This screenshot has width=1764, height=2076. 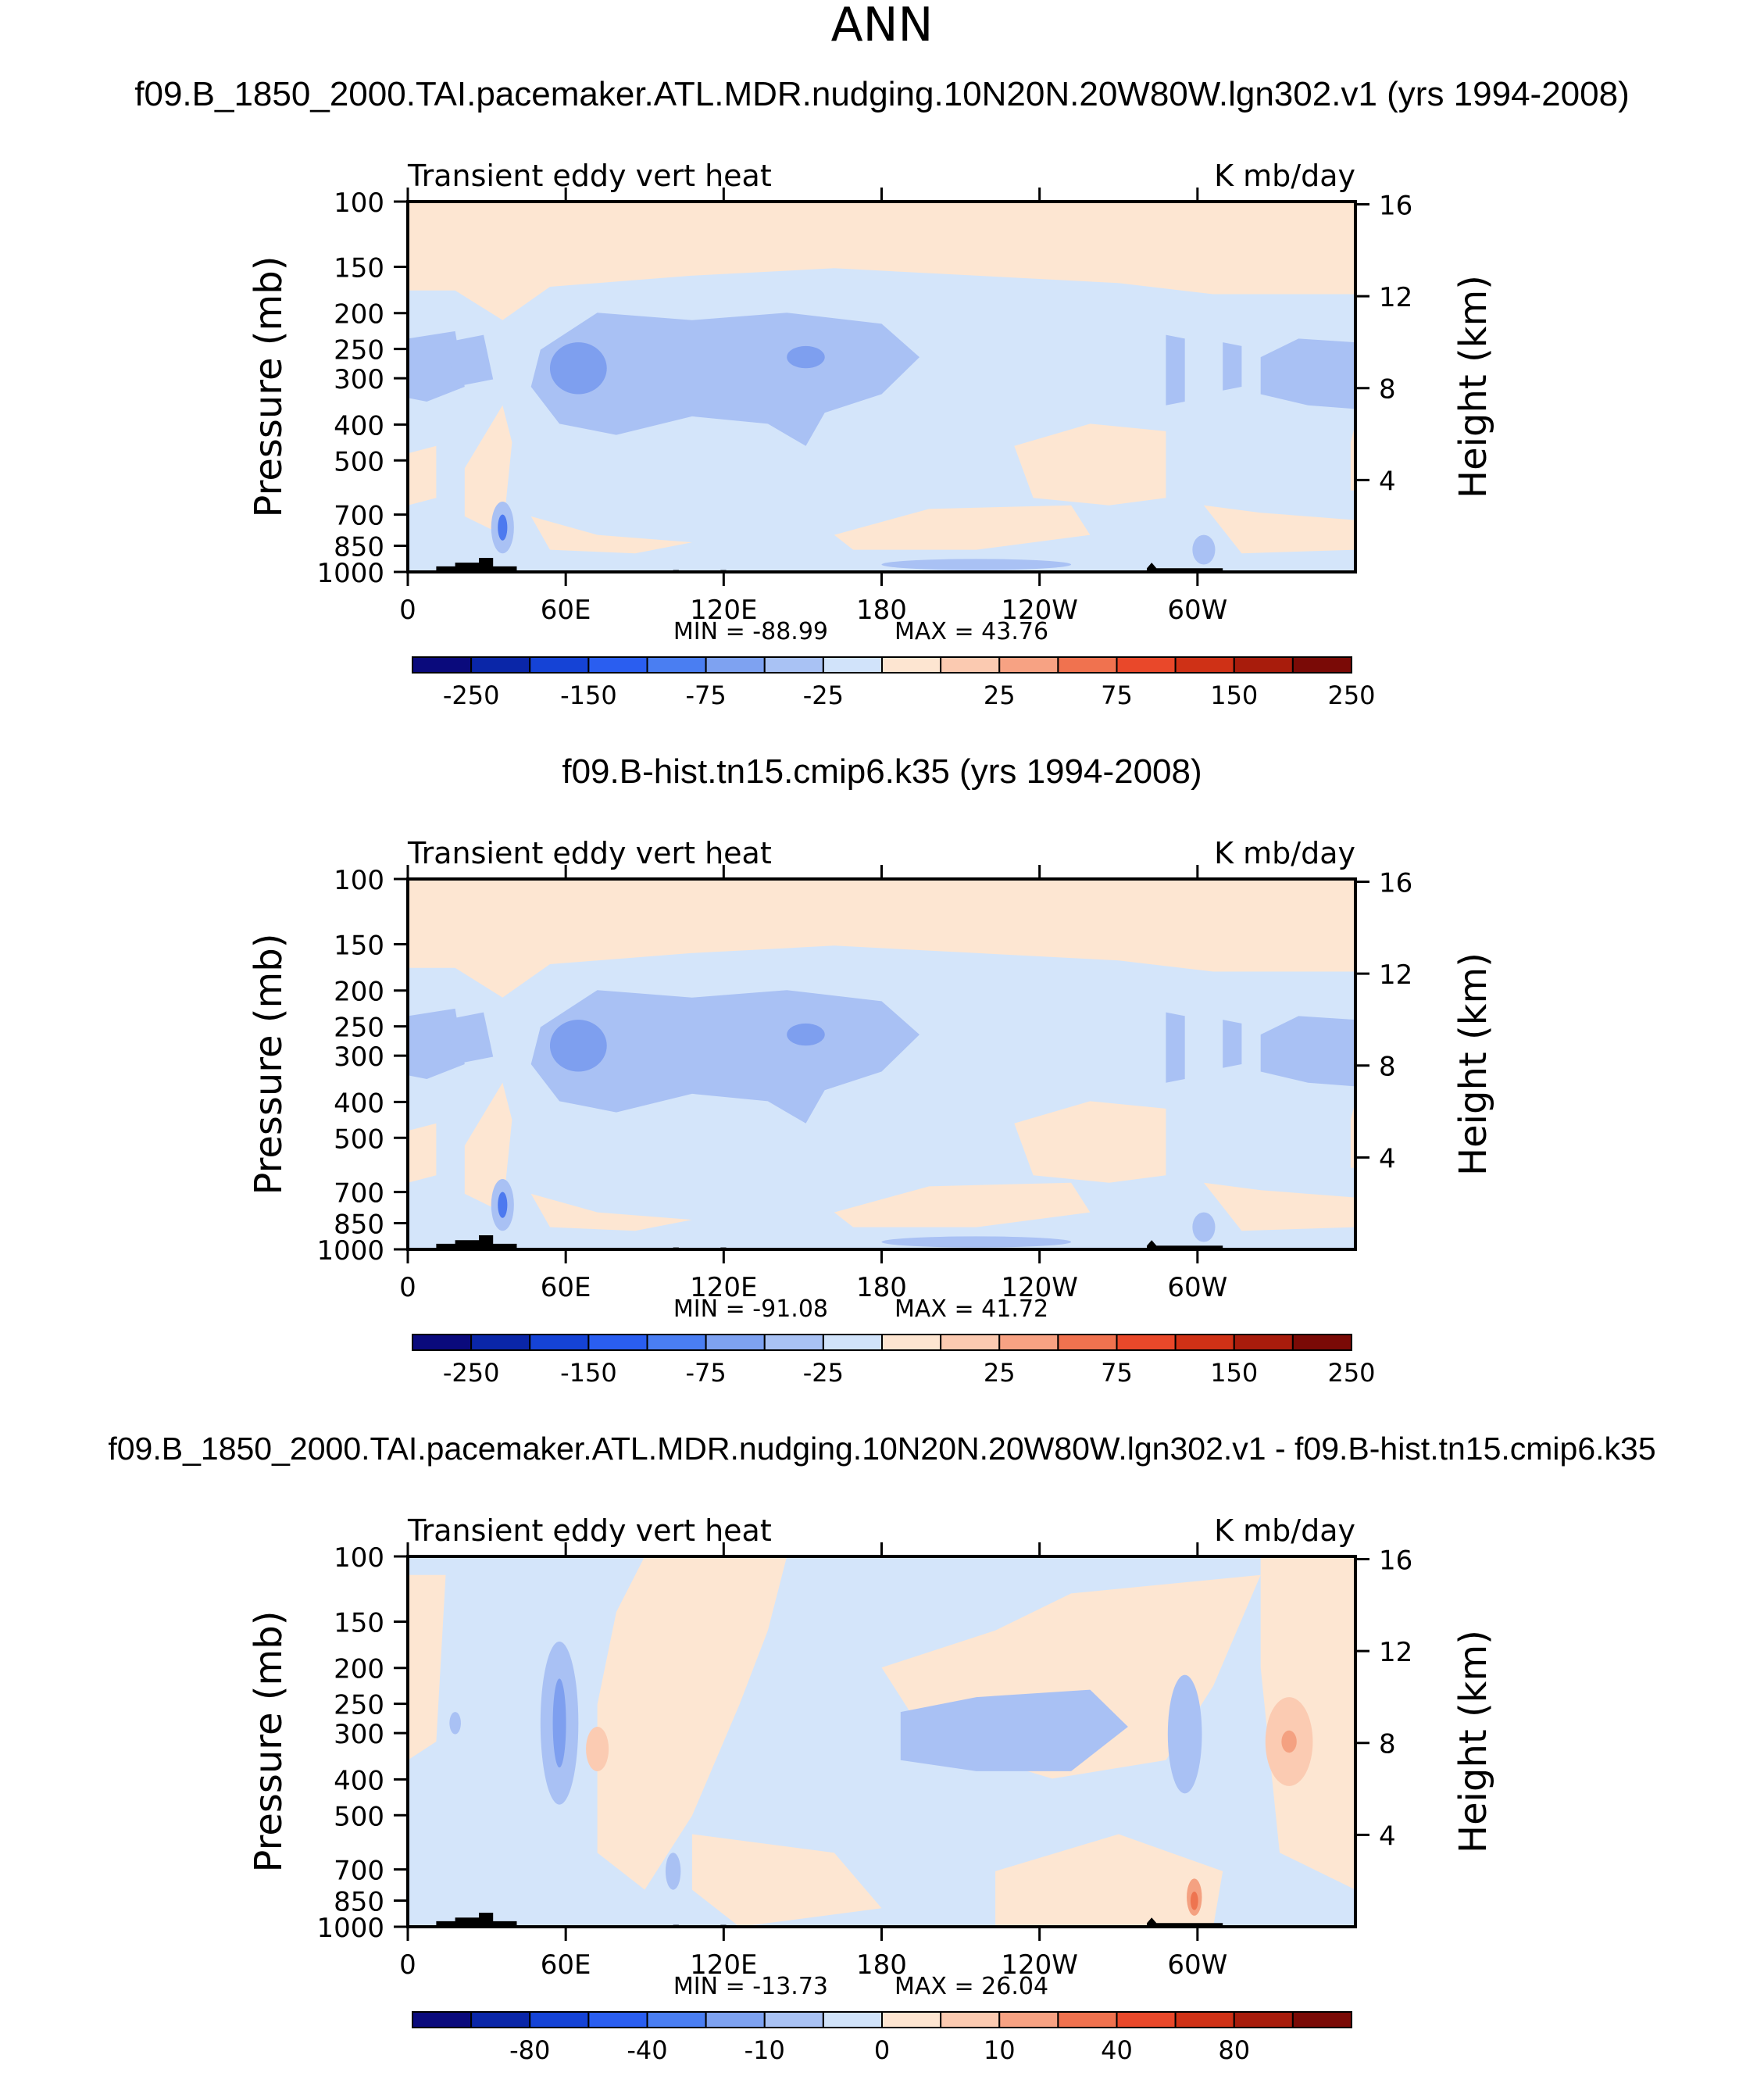 What do you see at coordinates (1234, 1373) in the screenshot?
I see `colorbar-label: 150` at bounding box center [1234, 1373].